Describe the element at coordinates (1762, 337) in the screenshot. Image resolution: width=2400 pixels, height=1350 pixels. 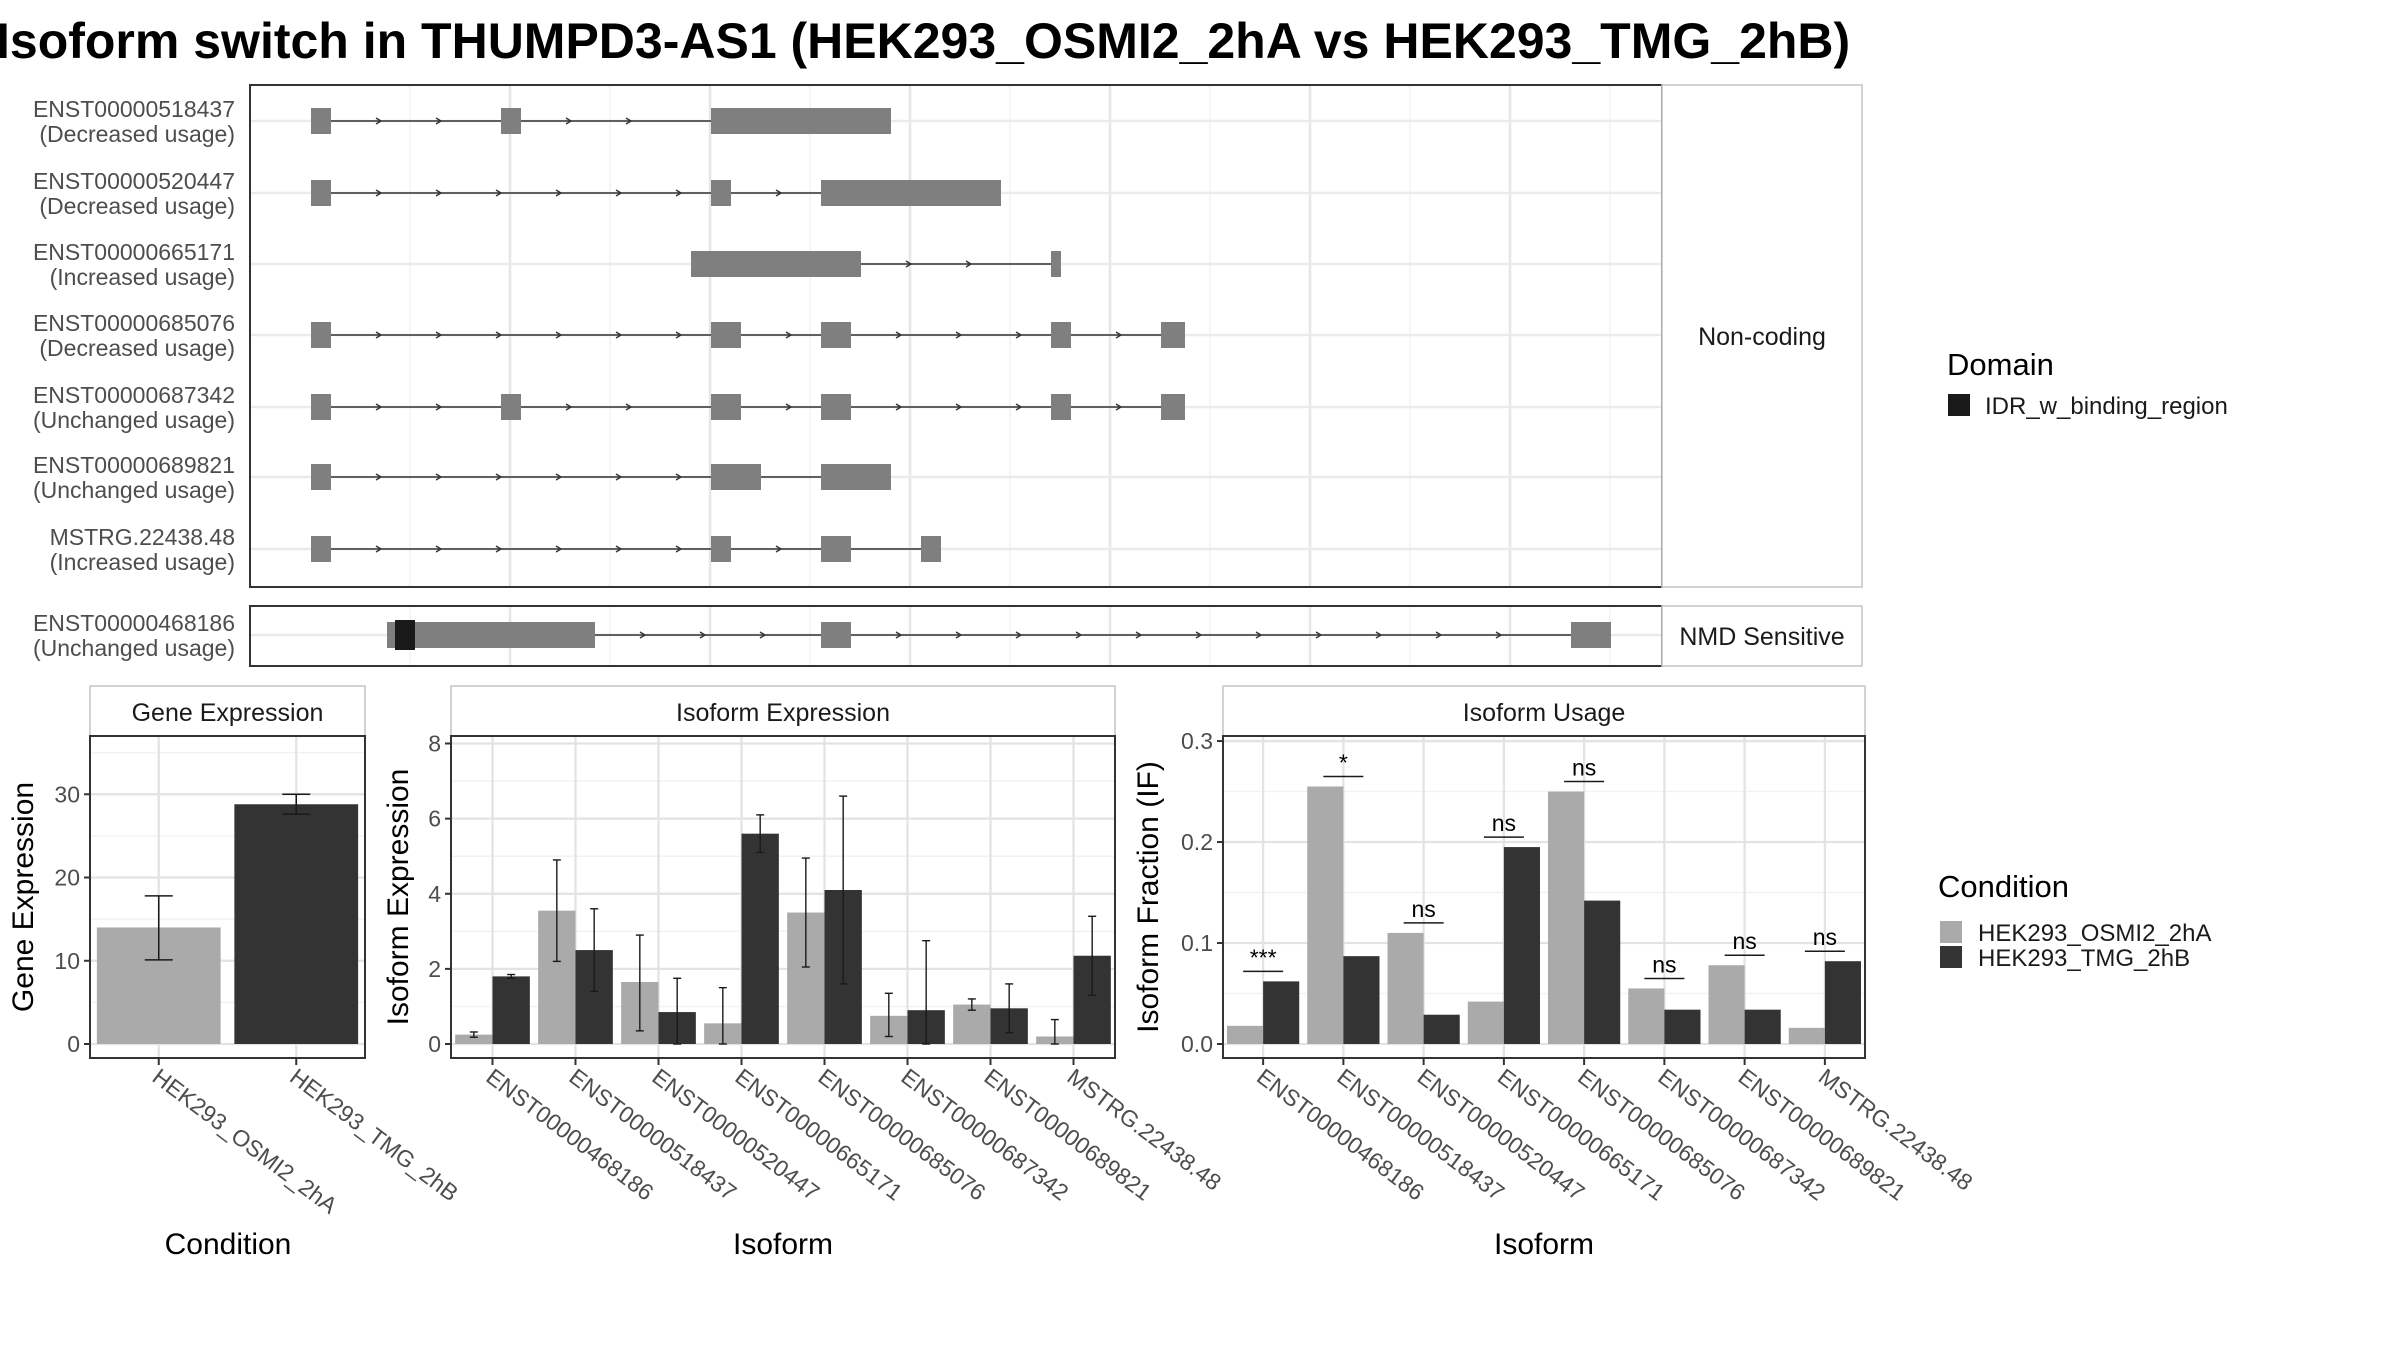
I see `facet-strip-label: Non-coding` at that location.